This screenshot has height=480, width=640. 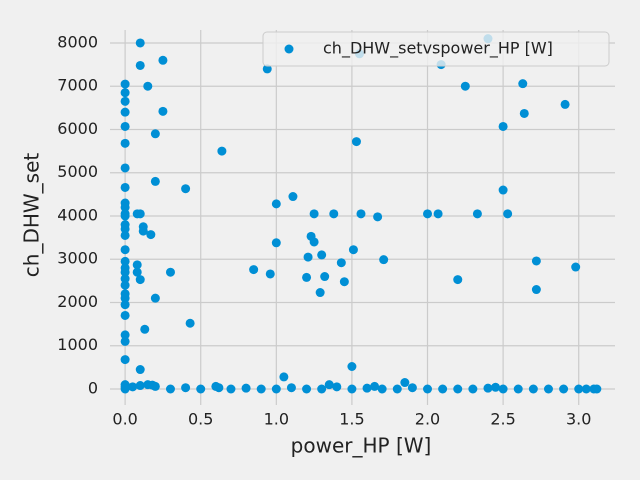 I want to click on legend-marker, so click(x=289, y=49).